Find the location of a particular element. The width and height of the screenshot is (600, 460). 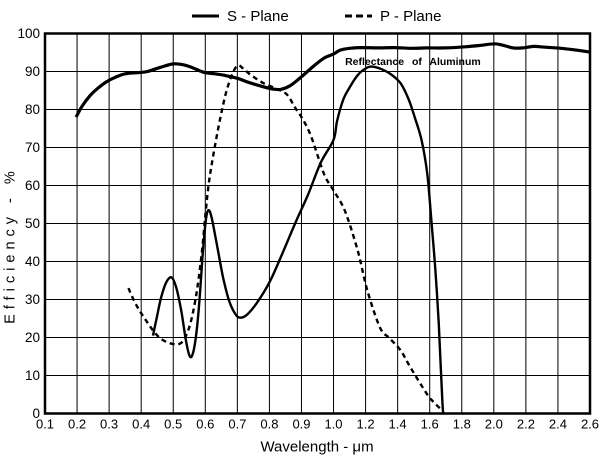

x-tick-label: 0.3 is located at coordinates (109, 424).